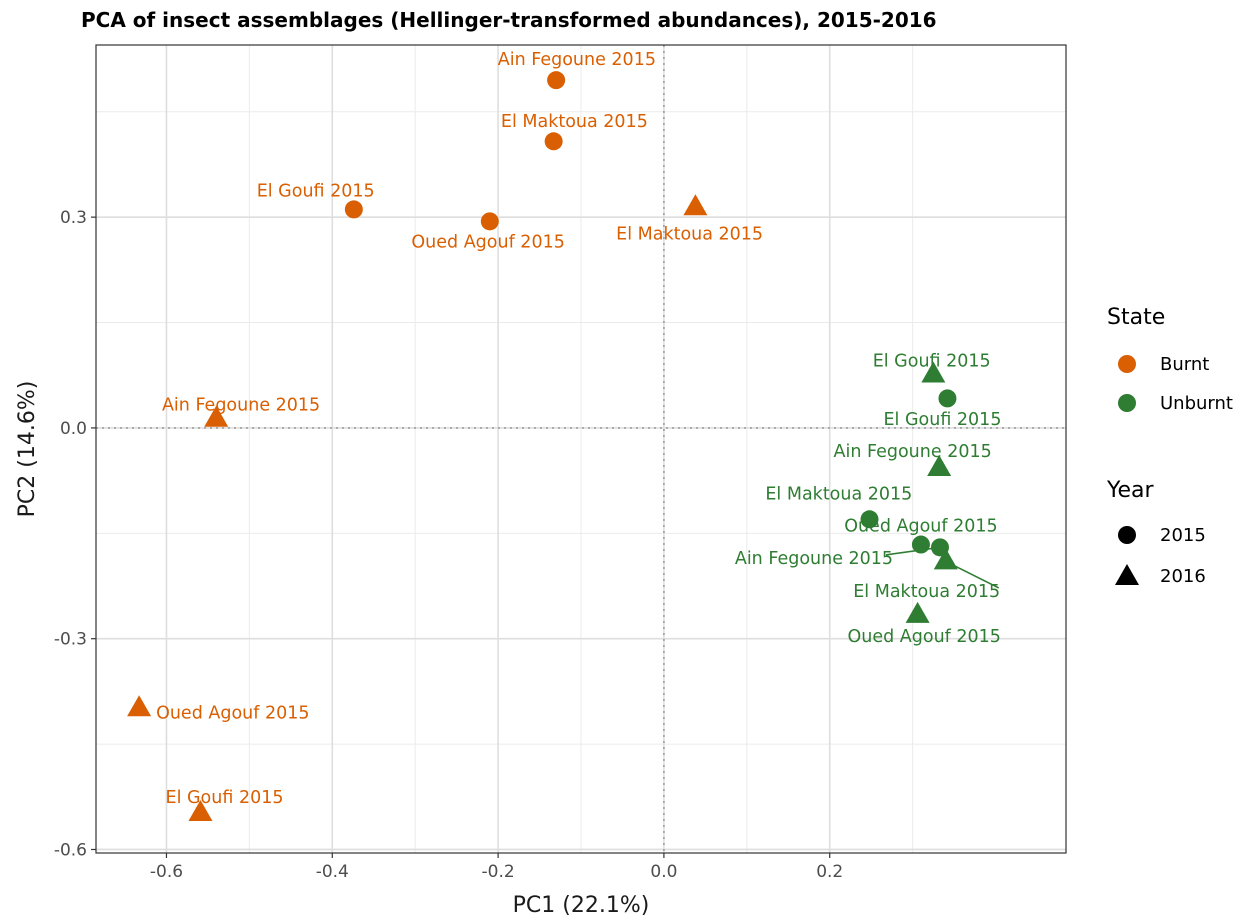 The image size is (1256, 923). Describe the element at coordinates (1127, 403) in the screenshot. I see `legend-unburnt-key` at that location.